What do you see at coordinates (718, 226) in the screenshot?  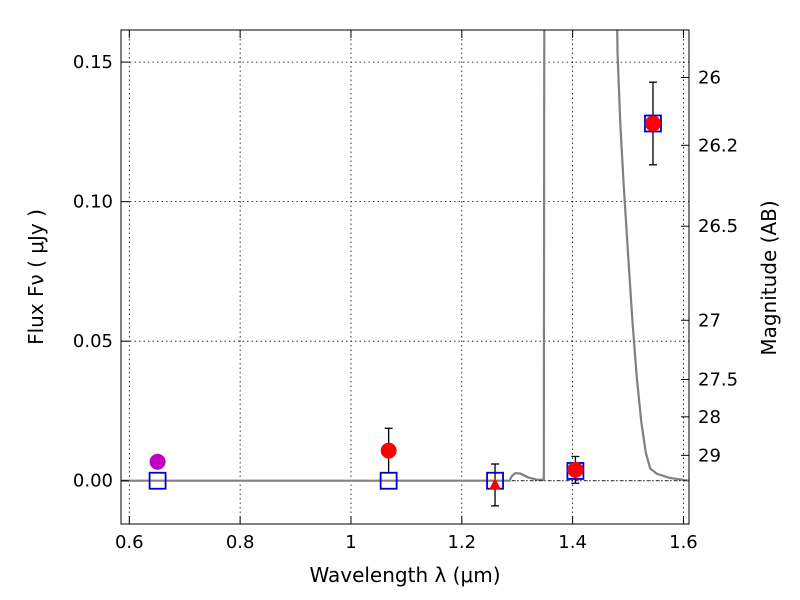 I see `y2-tick-label: 26.5` at bounding box center [718, 226].